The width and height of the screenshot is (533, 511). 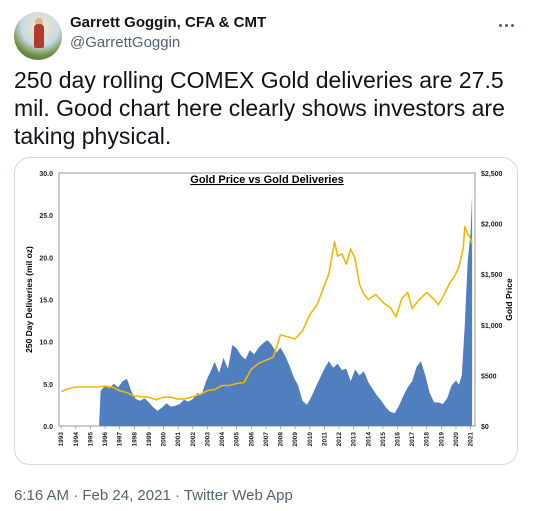 I want to click on x-tick-label: 2021, so click(x=471, y=439).